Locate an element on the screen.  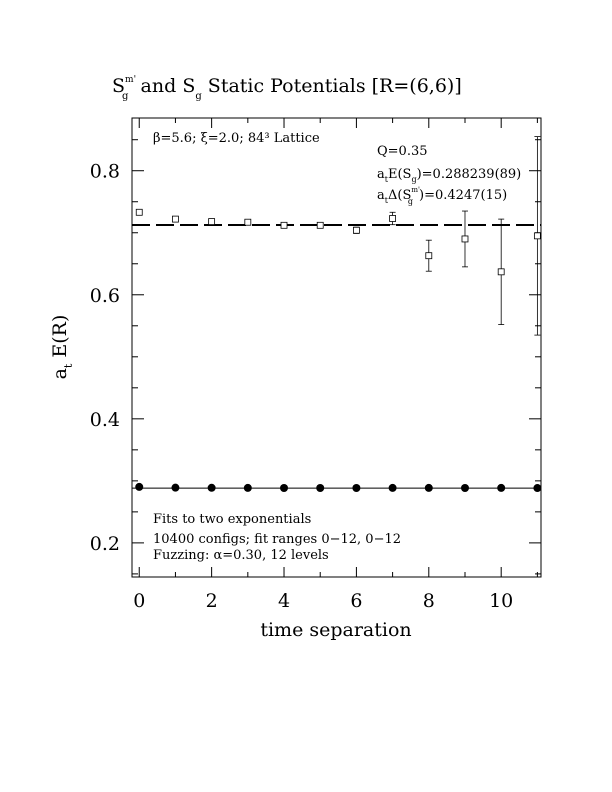
x-tick-label: 8 is located at coordinates (429, 601).